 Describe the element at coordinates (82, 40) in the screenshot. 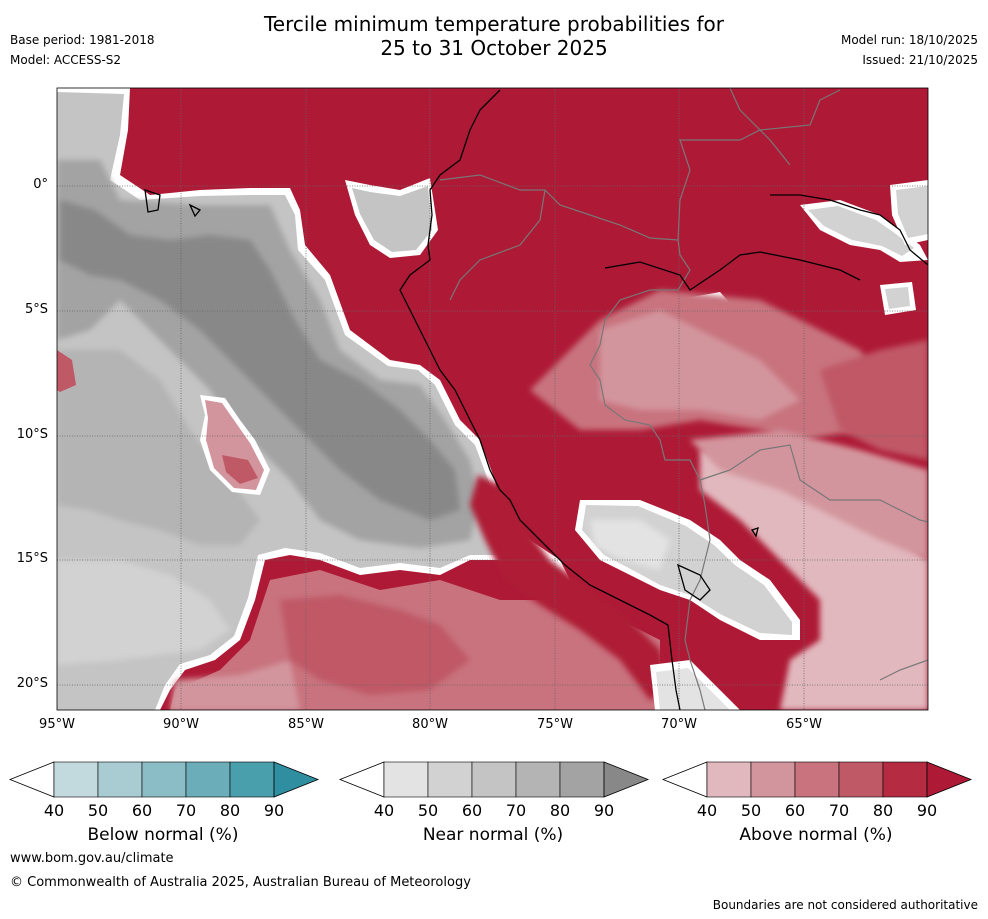

I see `base-period: Base period: 1981-2018` at that location.